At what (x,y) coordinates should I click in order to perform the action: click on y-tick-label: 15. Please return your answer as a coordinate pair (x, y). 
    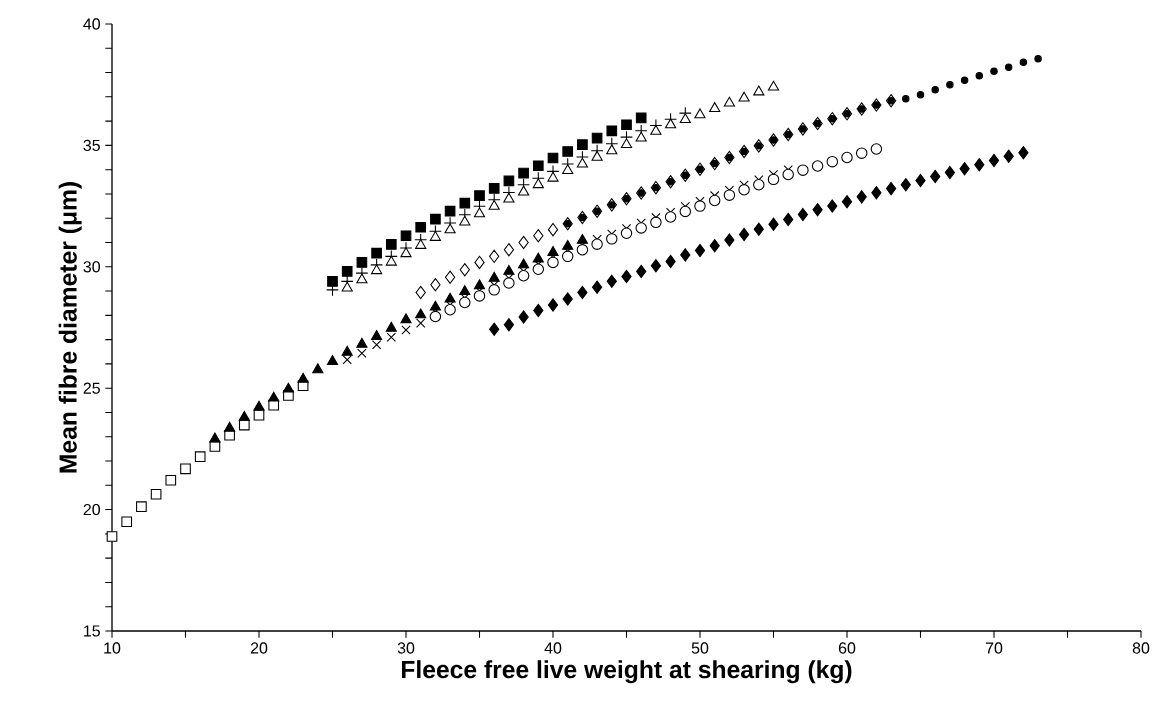
    Looking at the image, I should click on (92, 631).